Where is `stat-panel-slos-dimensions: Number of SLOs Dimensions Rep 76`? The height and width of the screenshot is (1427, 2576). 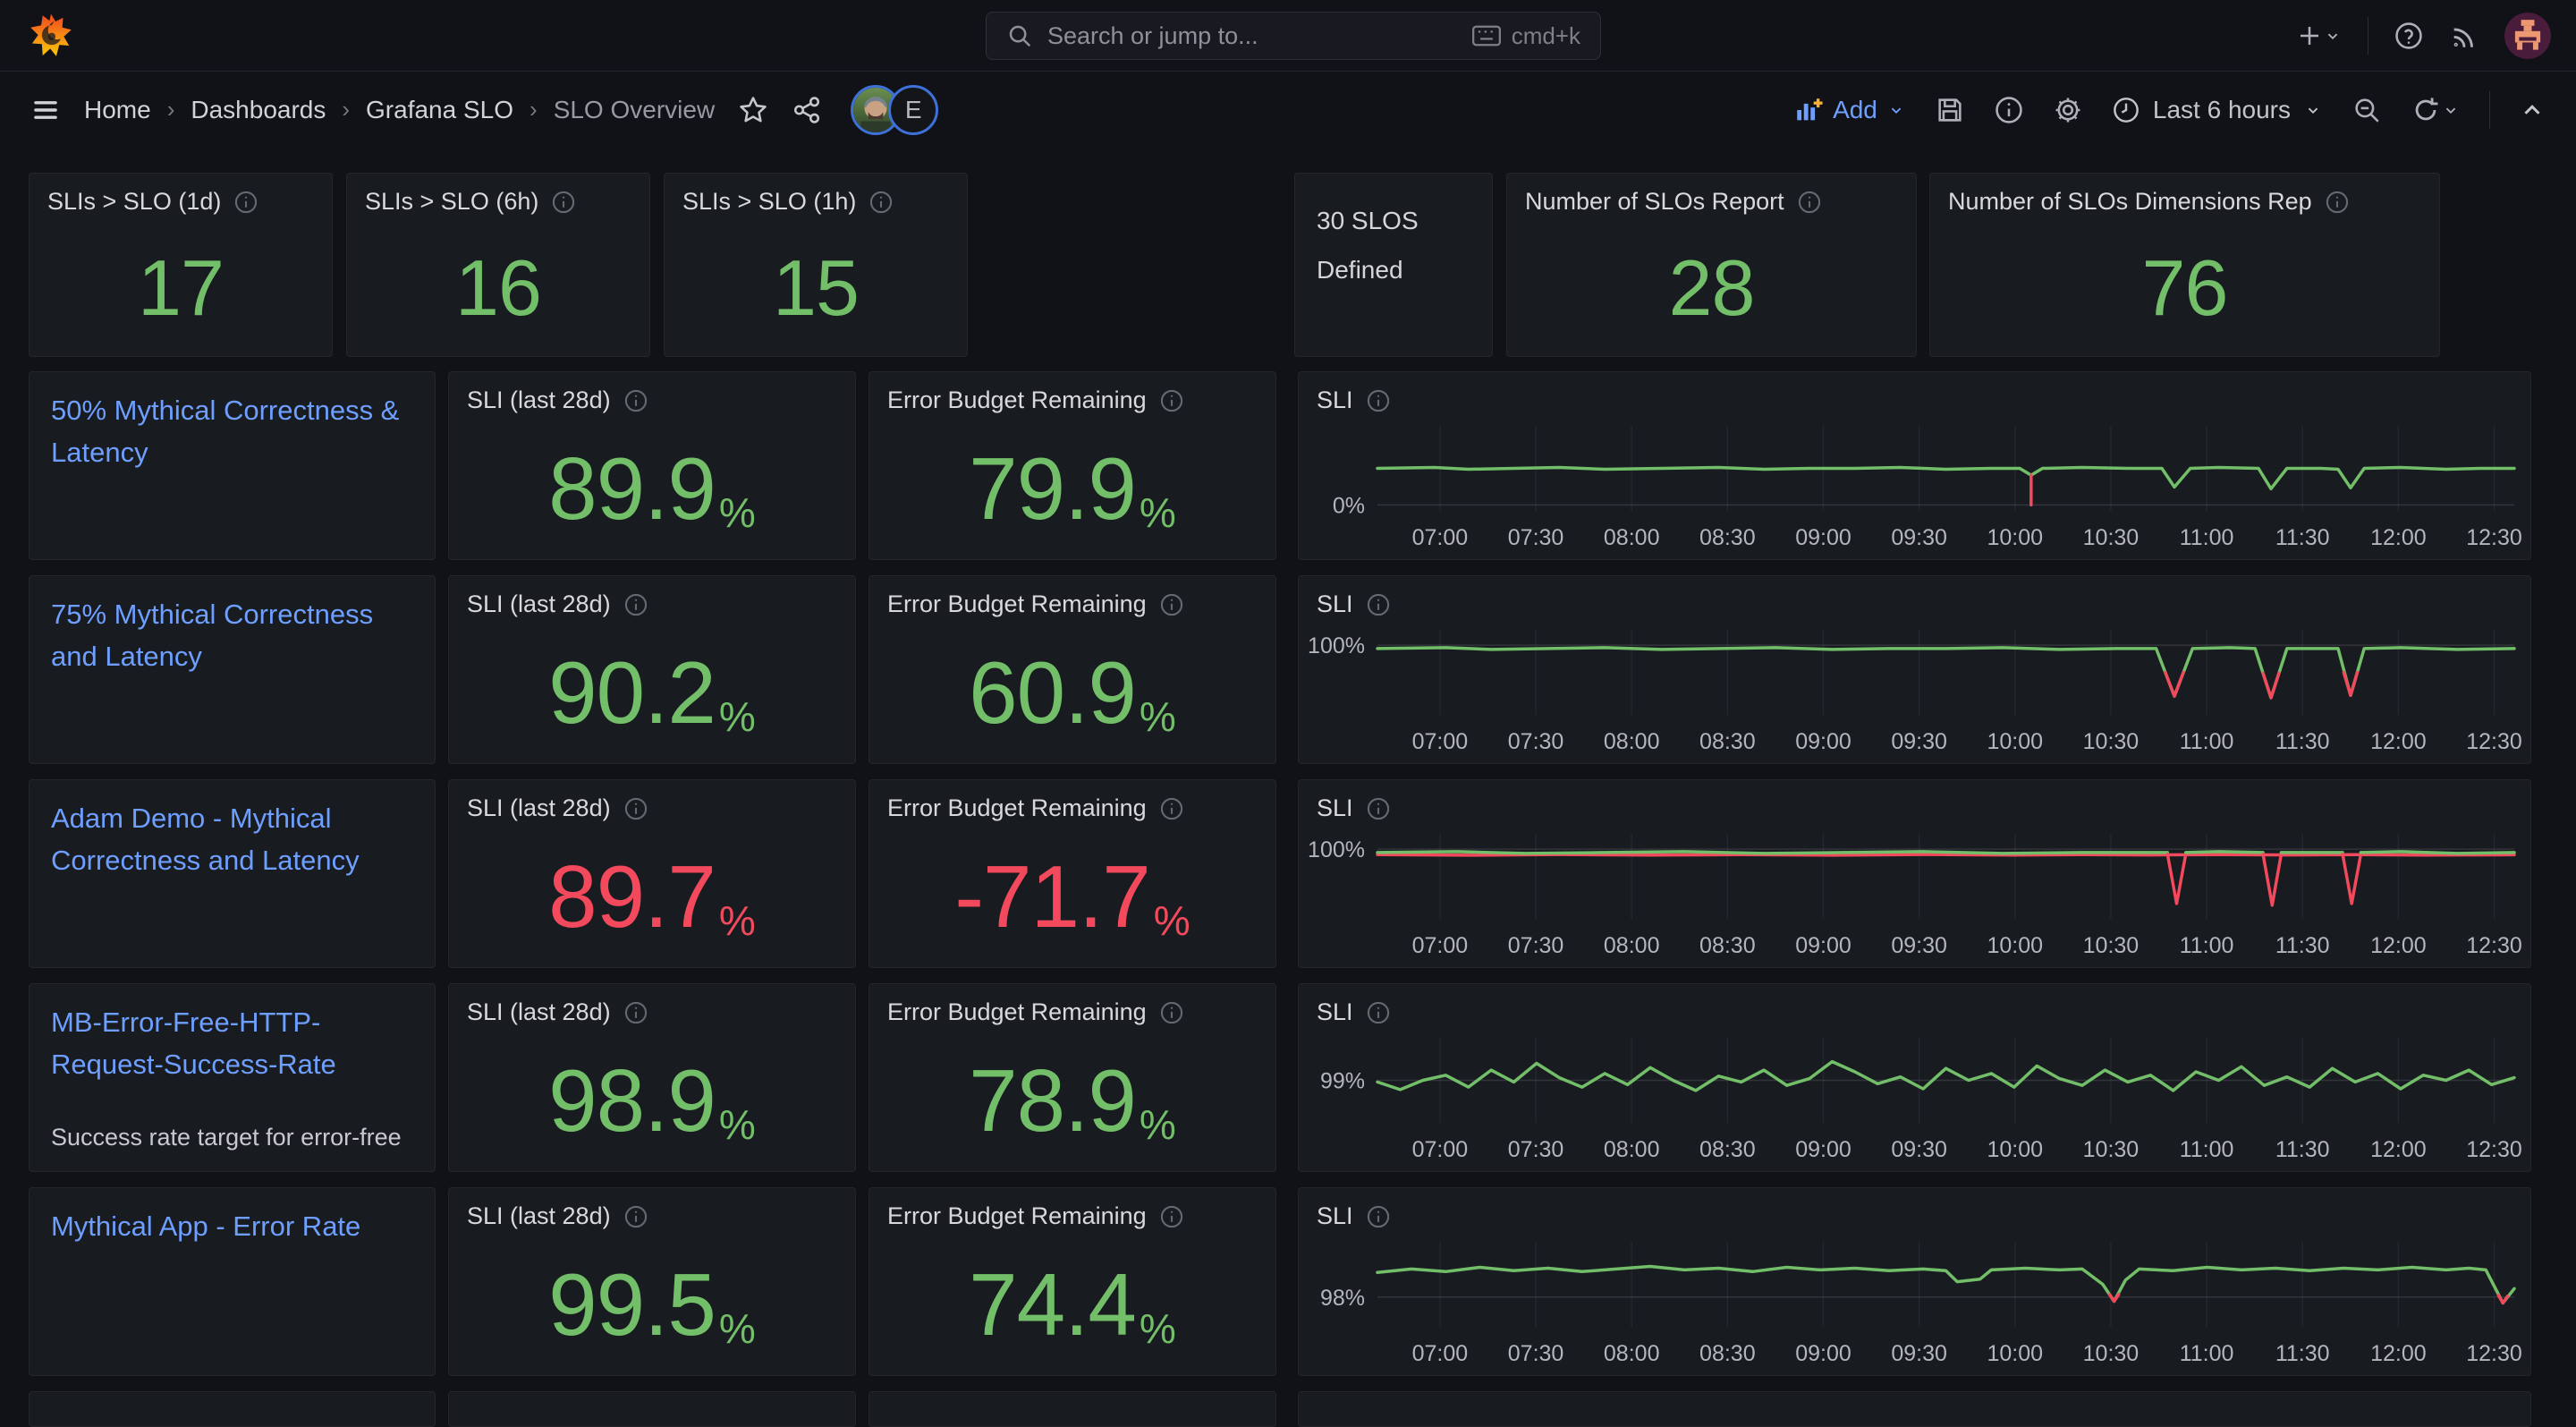
stat-panel-slos-dimensions: Number of SLOs Dimensions Rep 76 is located at coordinates (2184, 265).